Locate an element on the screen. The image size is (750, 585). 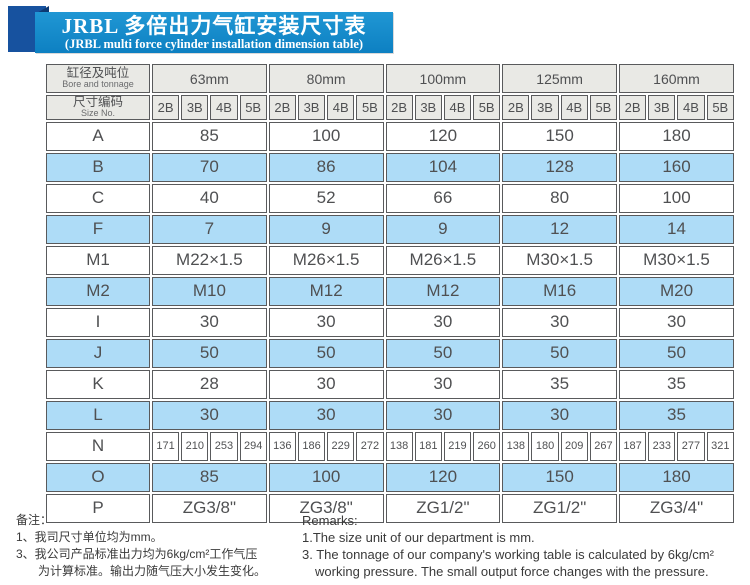
cell-N-16: 187 is located at coordinates (633, 446).